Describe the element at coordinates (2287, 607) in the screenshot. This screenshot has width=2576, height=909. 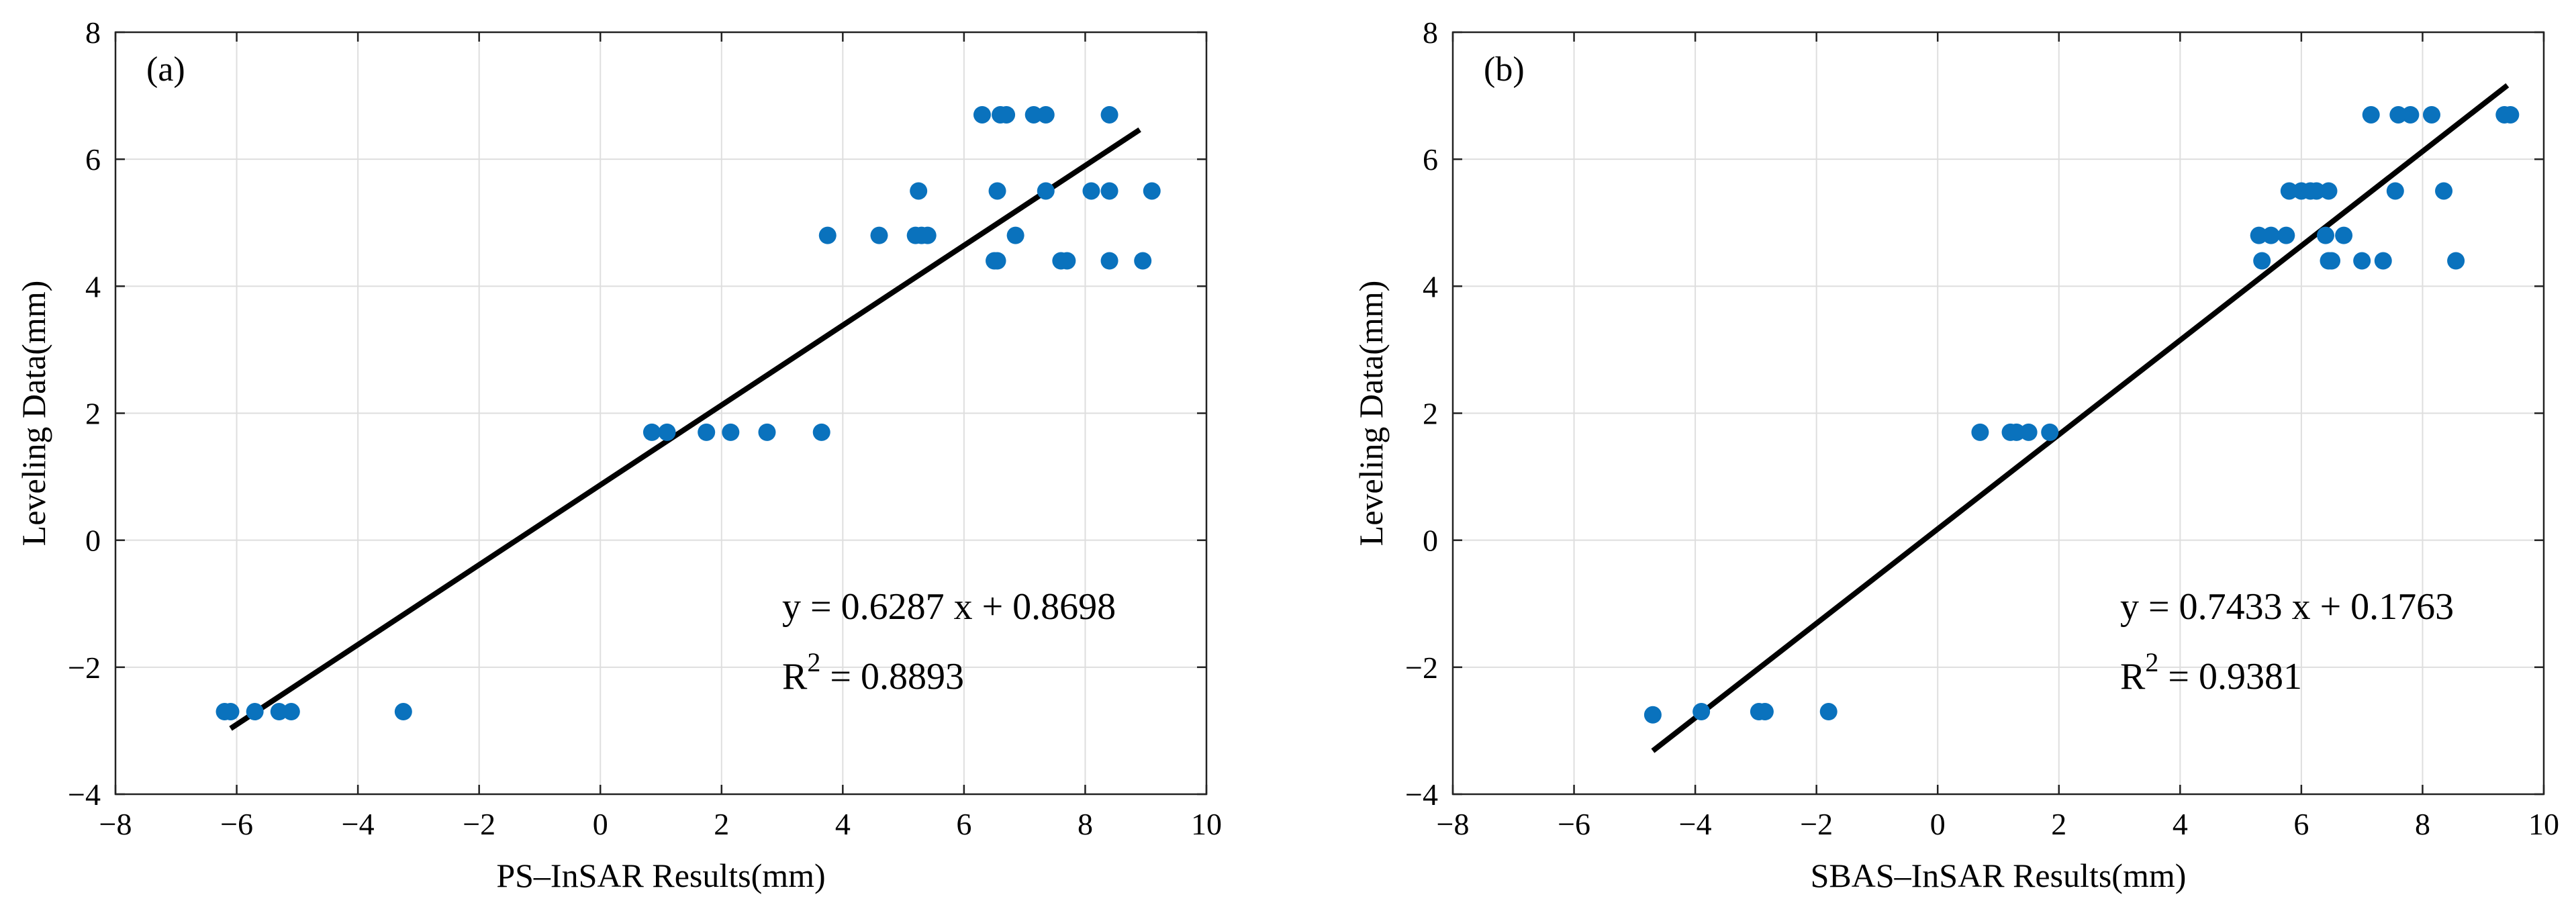
I see `regression-equation: y = 0.7433 x + 0.1763` at that location.